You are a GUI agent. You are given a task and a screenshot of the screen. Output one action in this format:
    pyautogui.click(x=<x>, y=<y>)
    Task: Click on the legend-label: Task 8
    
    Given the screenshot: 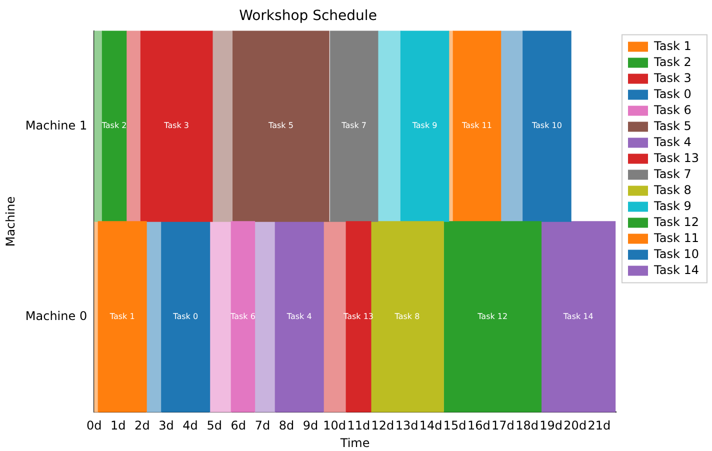 What is the action you would take?
    pyautogui.click(x=672, y=189)
    